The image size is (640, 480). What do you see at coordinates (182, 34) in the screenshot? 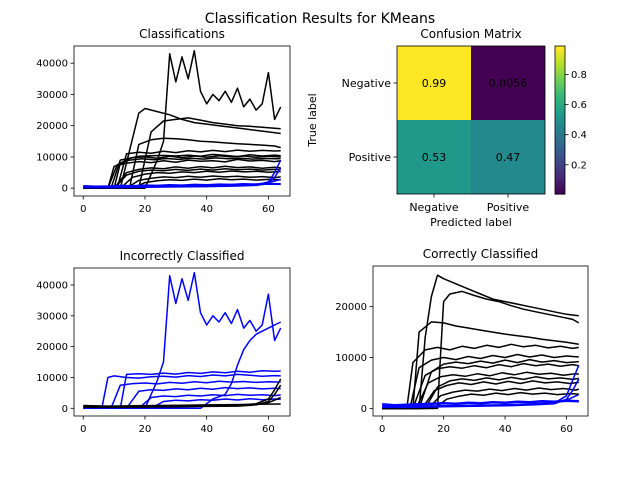
I see `chart-title: Classifications` at bounding box center [182, 34].